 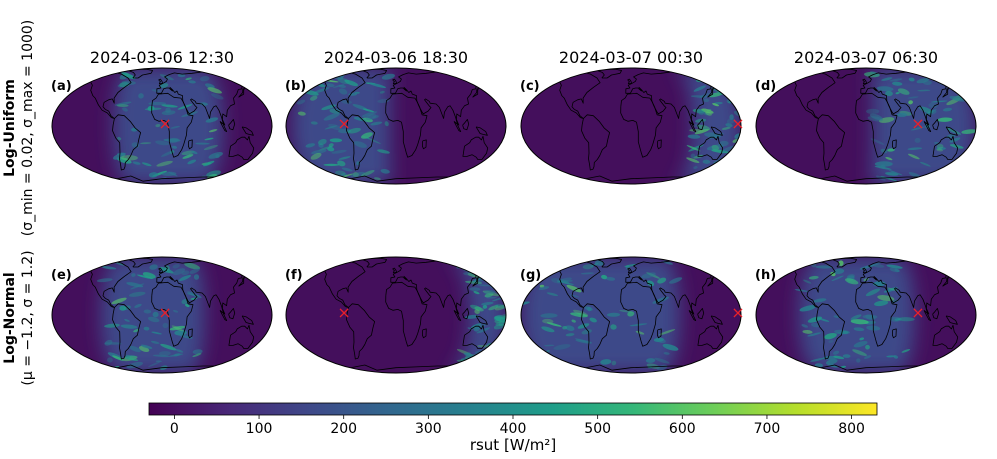 What do you see at coordinates (513, 429) in the screenshot?
I see `colorbar-tick-label: 400` at bounding box center [513, 429].